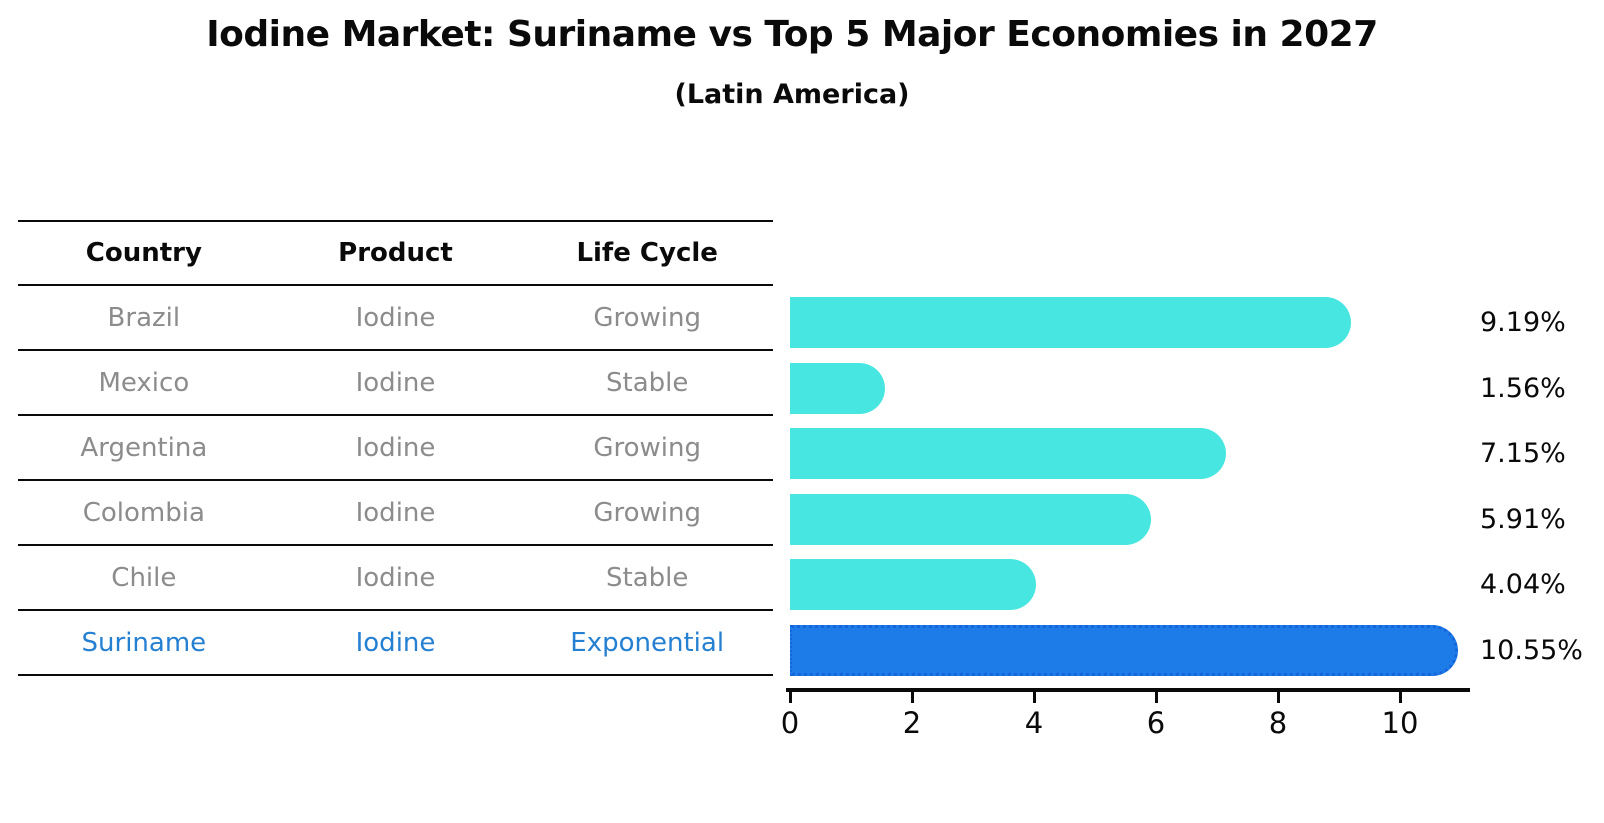 This screenshot has height=823, width=1604. Describe the element at coordinates (144, 447) in the screenshot. I see `table-cell-country: Argentina` at that location.